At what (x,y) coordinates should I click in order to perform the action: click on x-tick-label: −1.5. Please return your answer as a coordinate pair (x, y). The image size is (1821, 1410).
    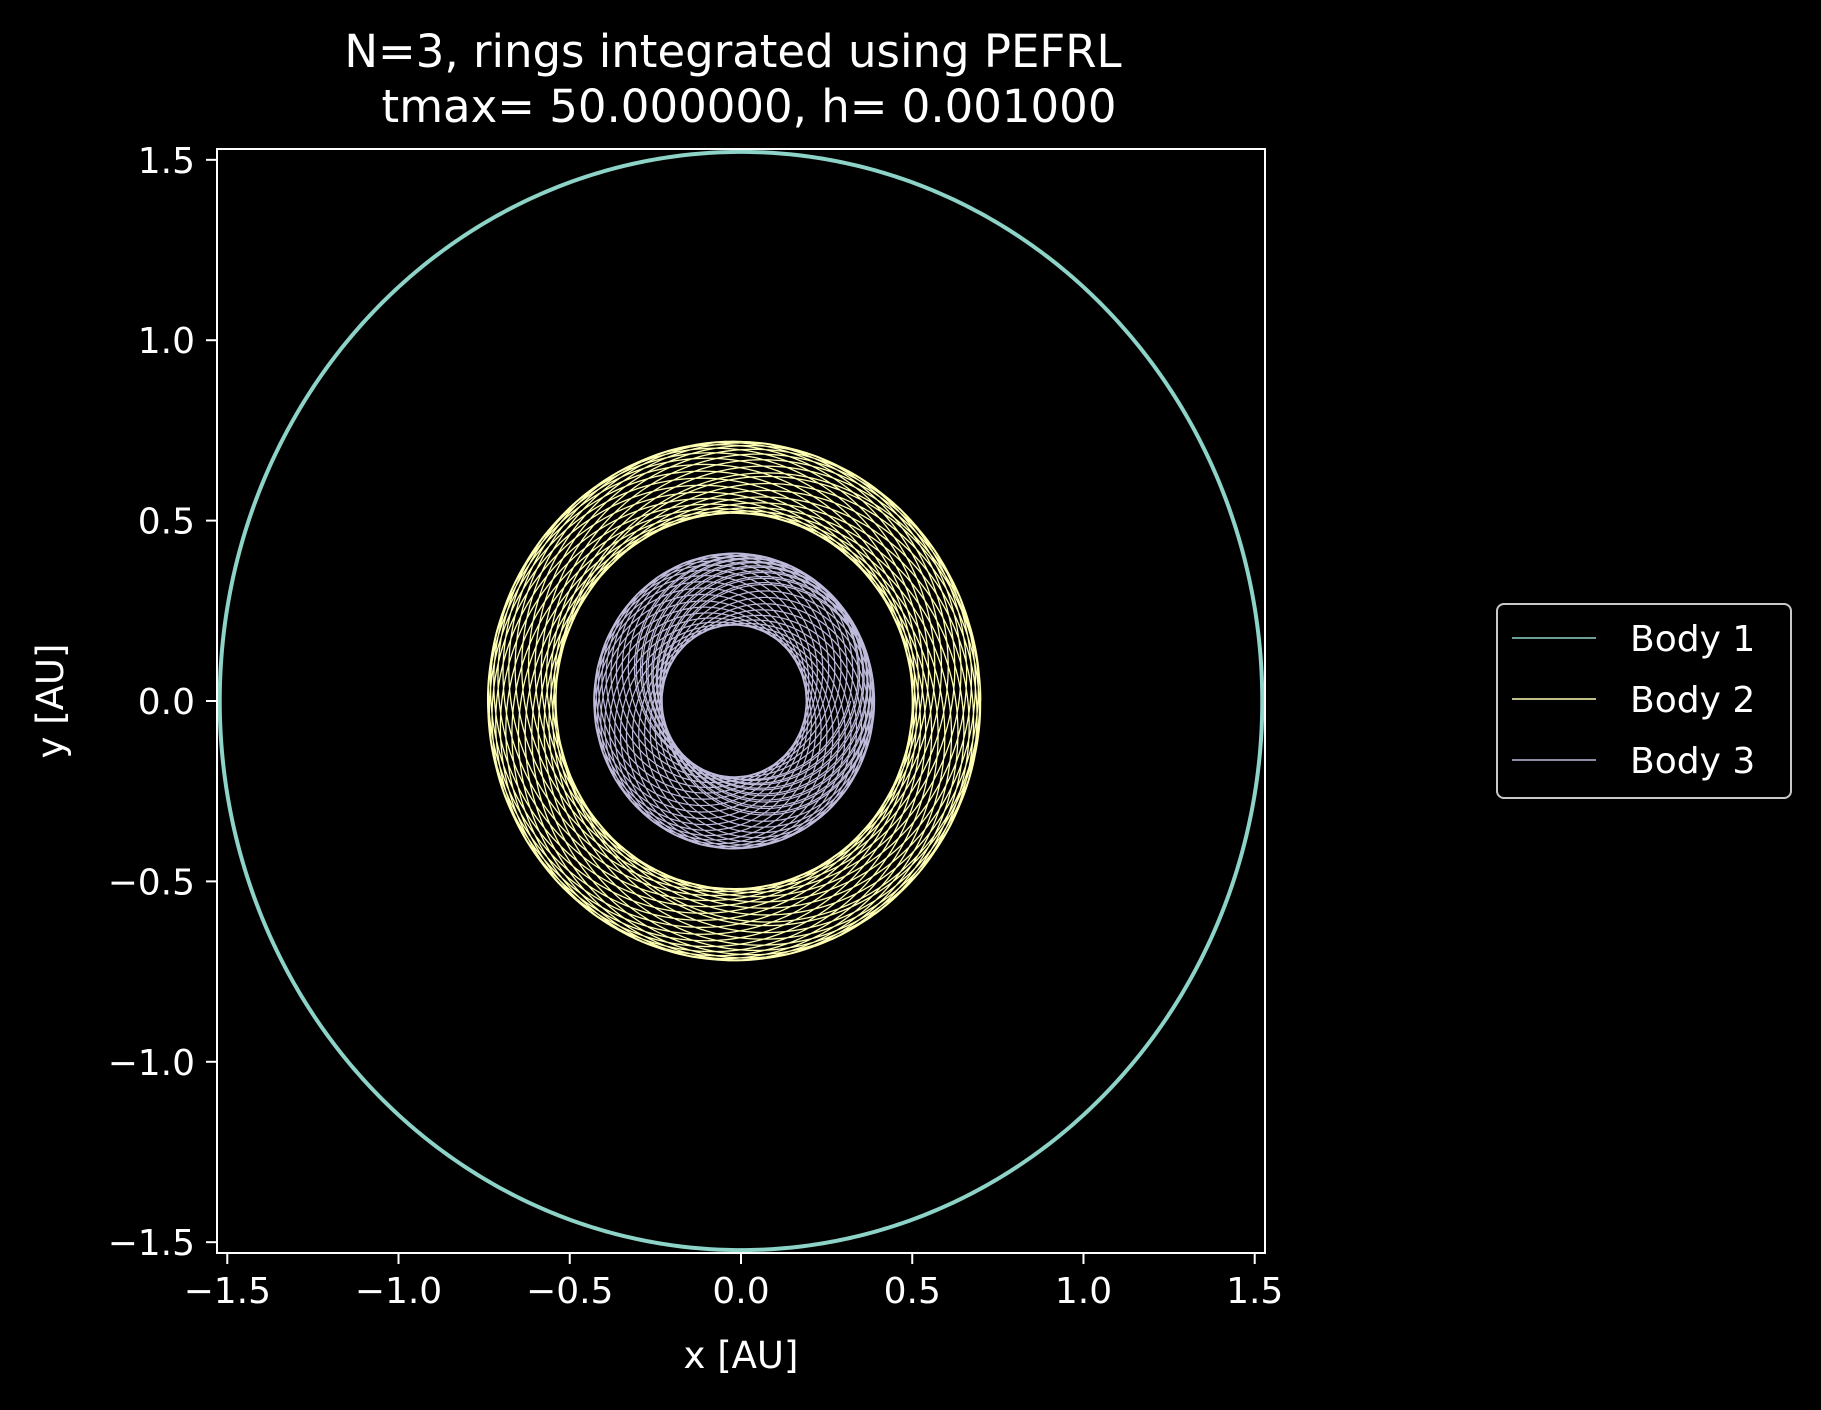
    Looking at the image, I should click on (227, 1291).